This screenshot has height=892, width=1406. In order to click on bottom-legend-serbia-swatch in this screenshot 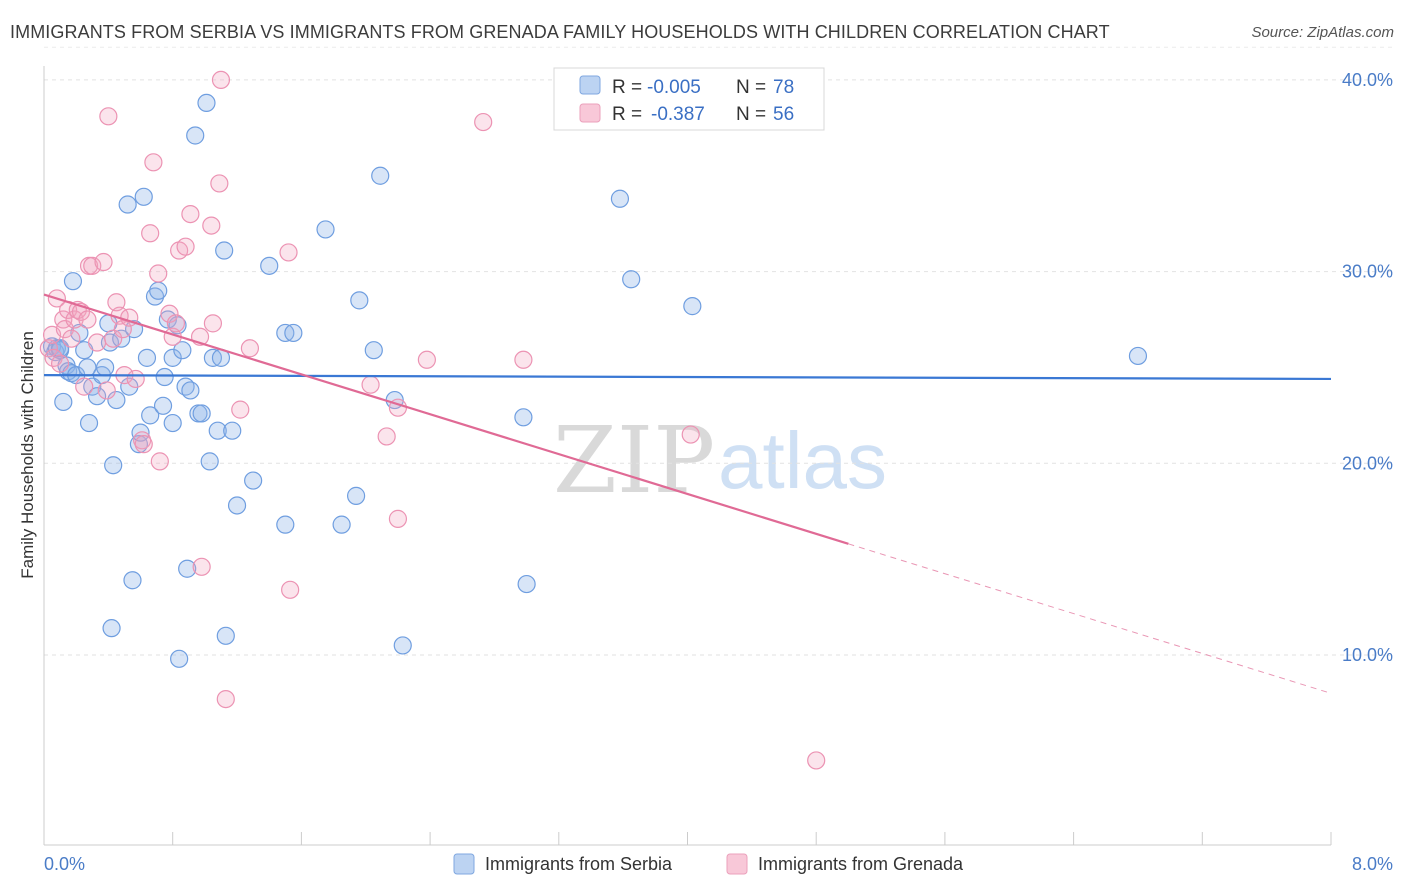, I will do `click(464, 864)`.